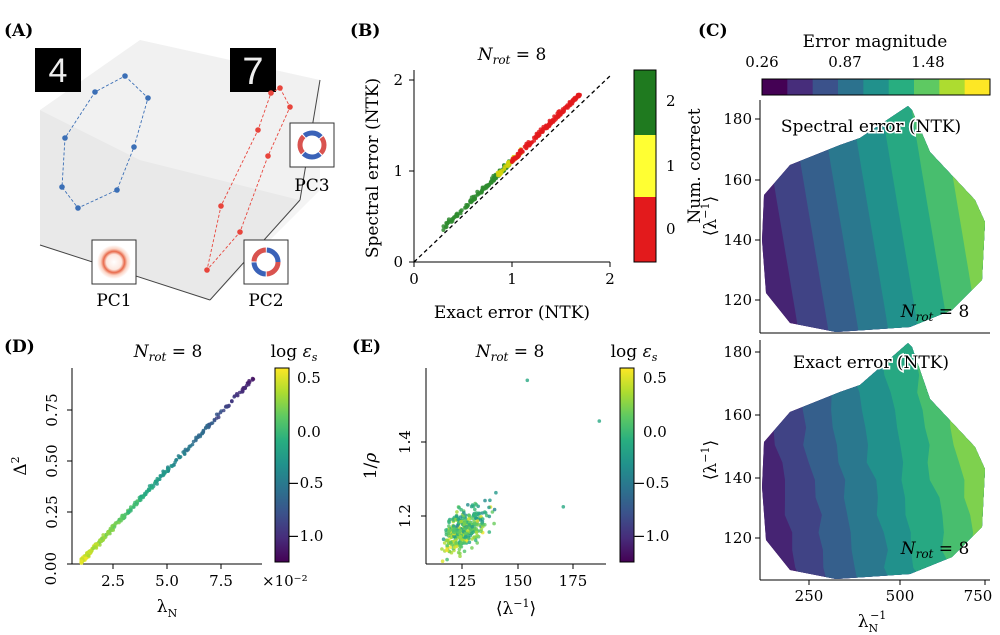 The height and width of the screenshot is (635, 1000). Describe the element at coordinates (516, 608) in the screenshot. I see `e-xlabel: ⟨λ−1⟩` at that location.